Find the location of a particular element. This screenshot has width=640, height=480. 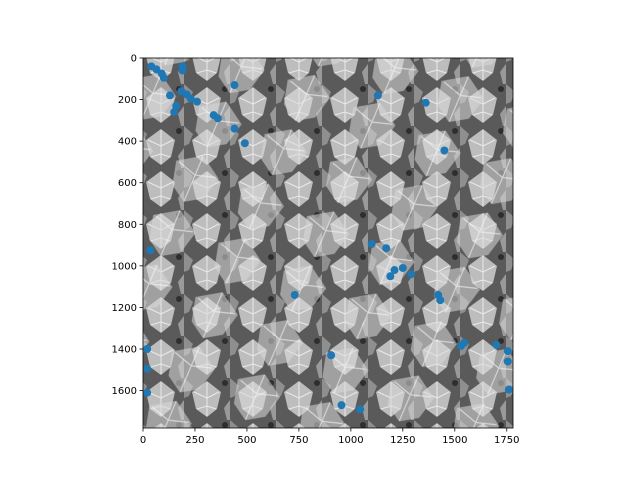

x-tick-label: 0 is located at coordinates (143, 440).